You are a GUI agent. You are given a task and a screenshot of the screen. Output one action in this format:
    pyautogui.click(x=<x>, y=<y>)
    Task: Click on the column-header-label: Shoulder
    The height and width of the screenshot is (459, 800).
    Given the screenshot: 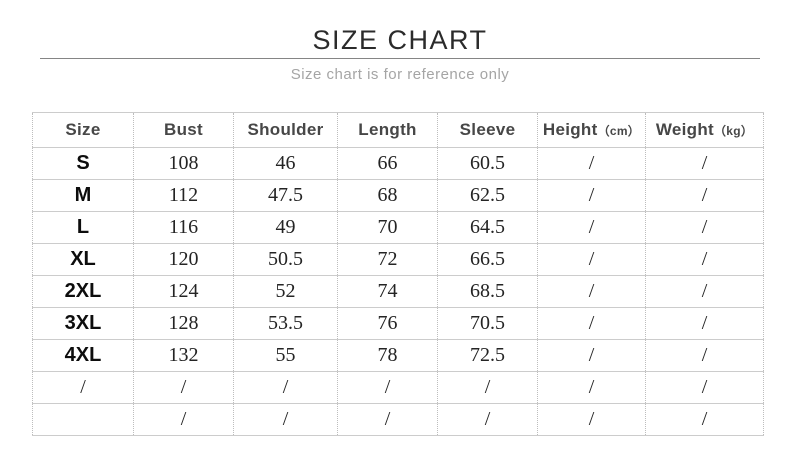 What is the action you would take?
    pyautogui.click(x=285, y=129)
    